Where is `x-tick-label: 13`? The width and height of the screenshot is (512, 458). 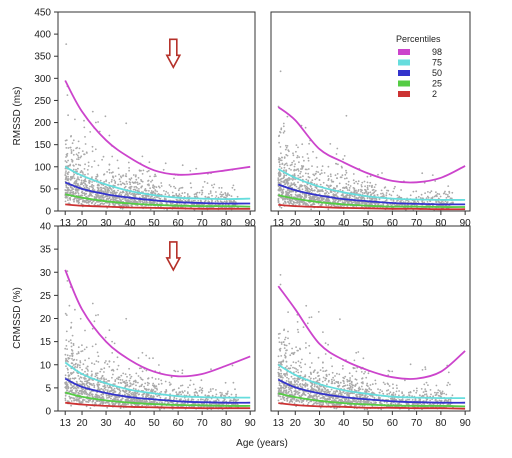 x-tick-label: 13 is located at coordinates (66, 223).